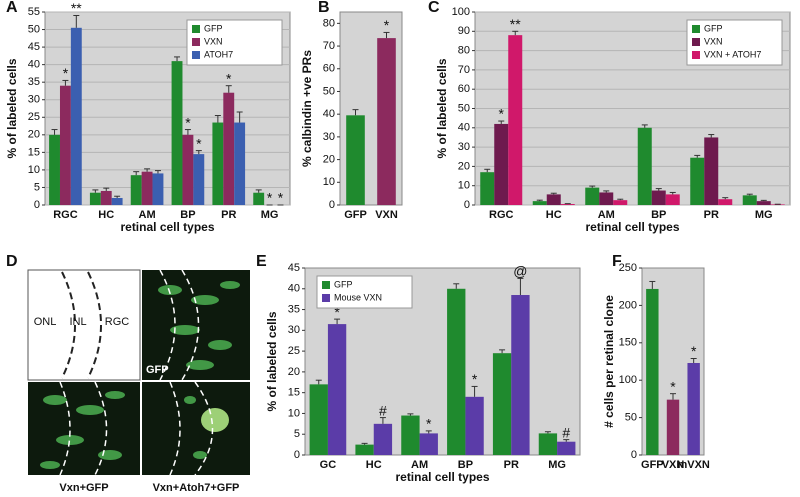  What do you see at coordinates (45, 322) in the screenshot?
I see `layer-label: ONL` at bounding box center [45, 322].